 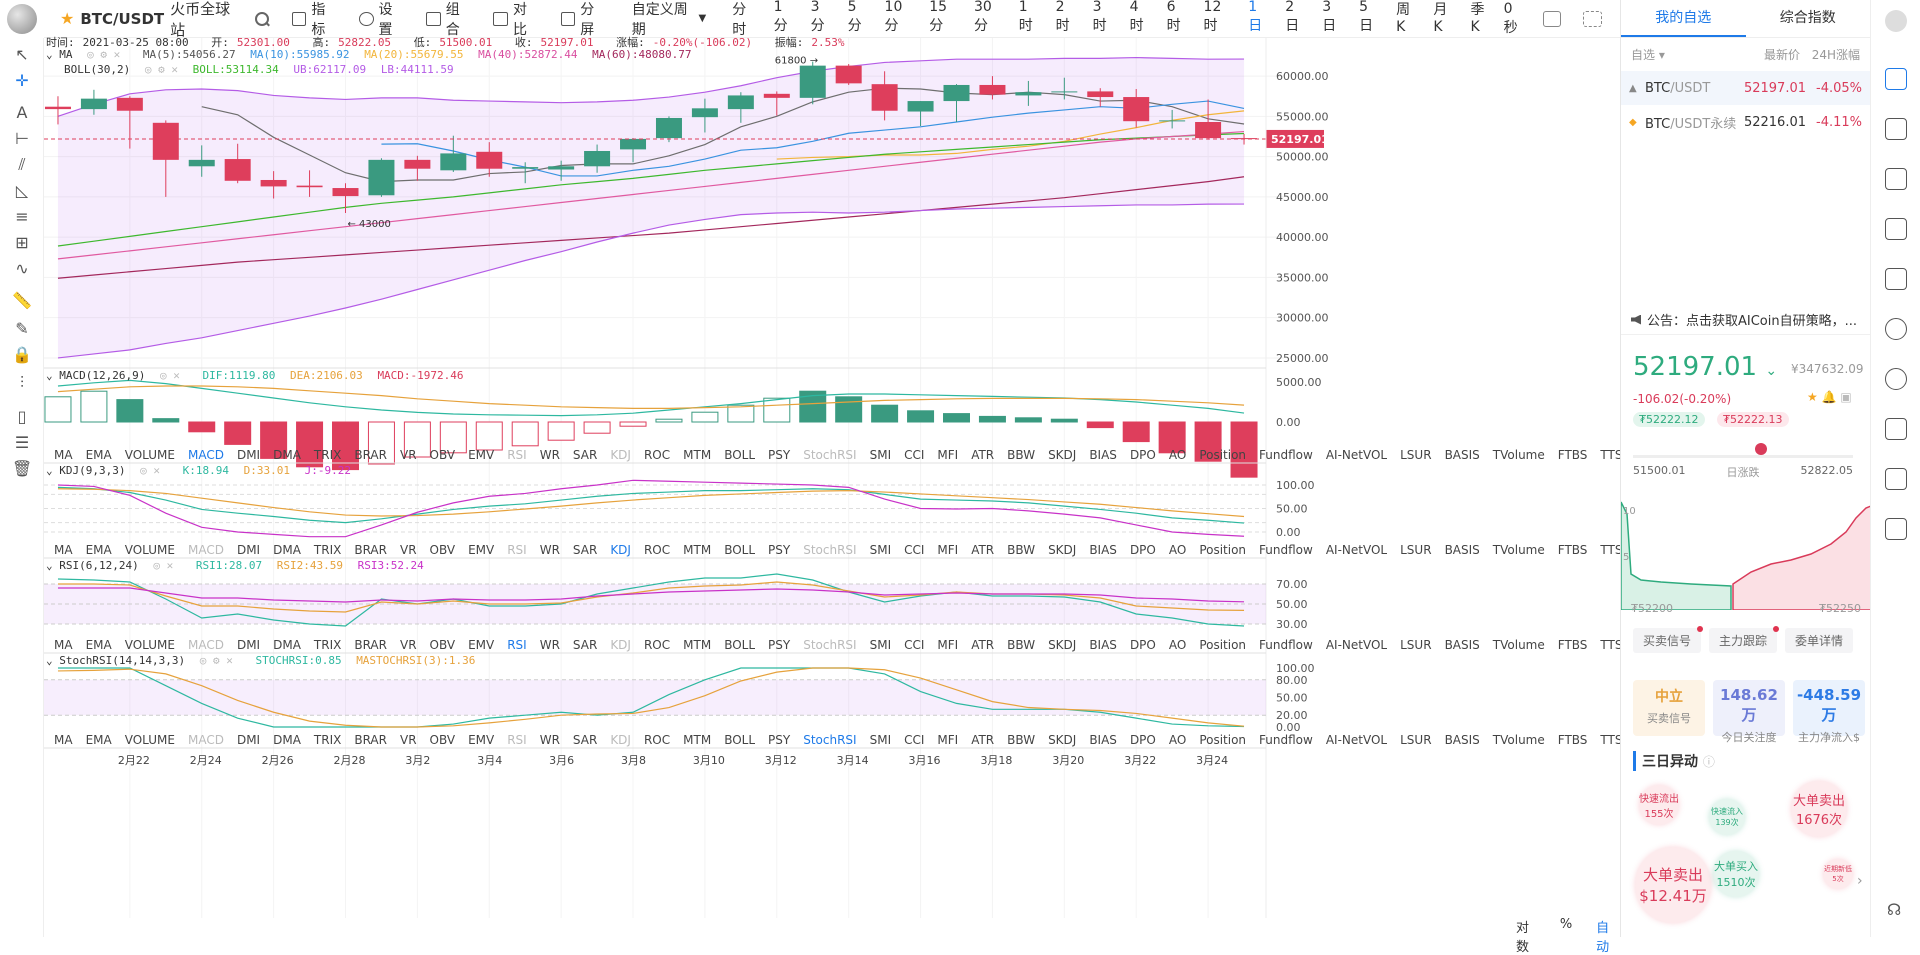 I want to click on period-tab: 15分, so click(x=938, y=17).